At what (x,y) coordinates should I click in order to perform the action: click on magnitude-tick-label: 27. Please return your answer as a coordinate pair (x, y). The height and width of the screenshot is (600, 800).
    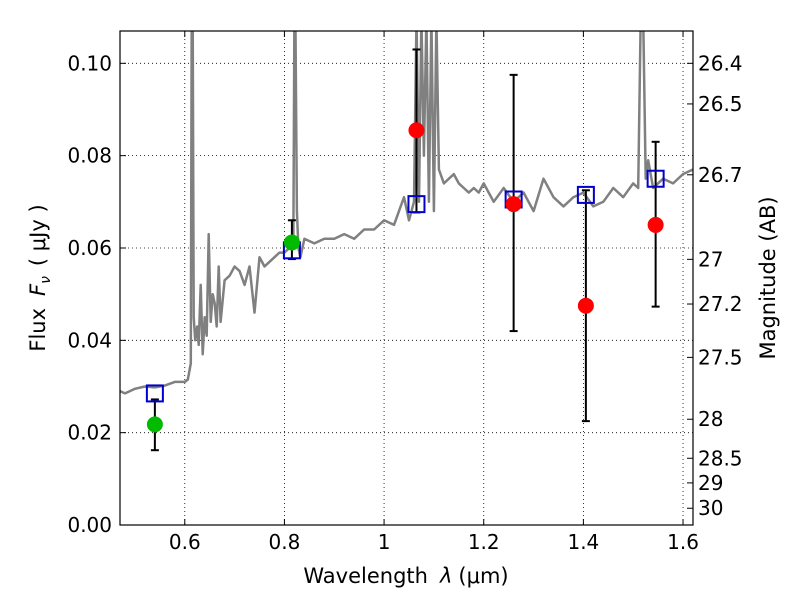
    Looking at the image, I should click on (710, 259).